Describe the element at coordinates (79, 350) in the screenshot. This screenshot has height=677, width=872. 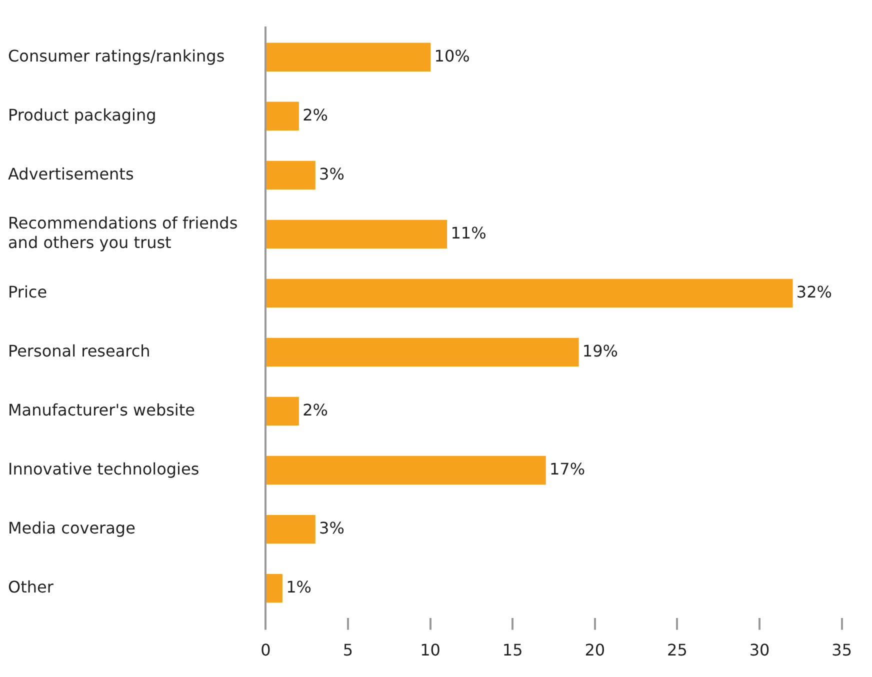
I see `y-tick-label: Personal research` at that location.